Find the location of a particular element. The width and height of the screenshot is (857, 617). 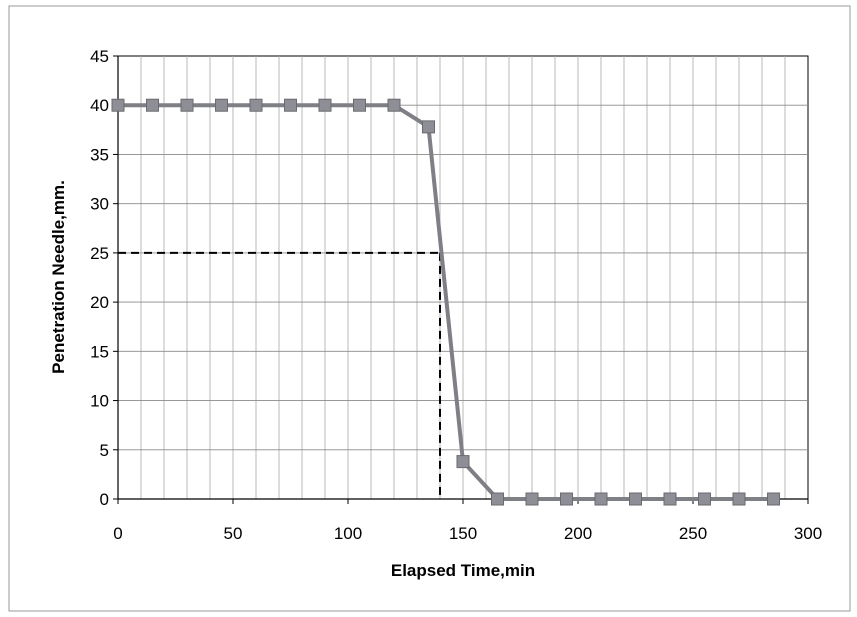

y-tick-label: 45 is located at coordinates (99, 56).